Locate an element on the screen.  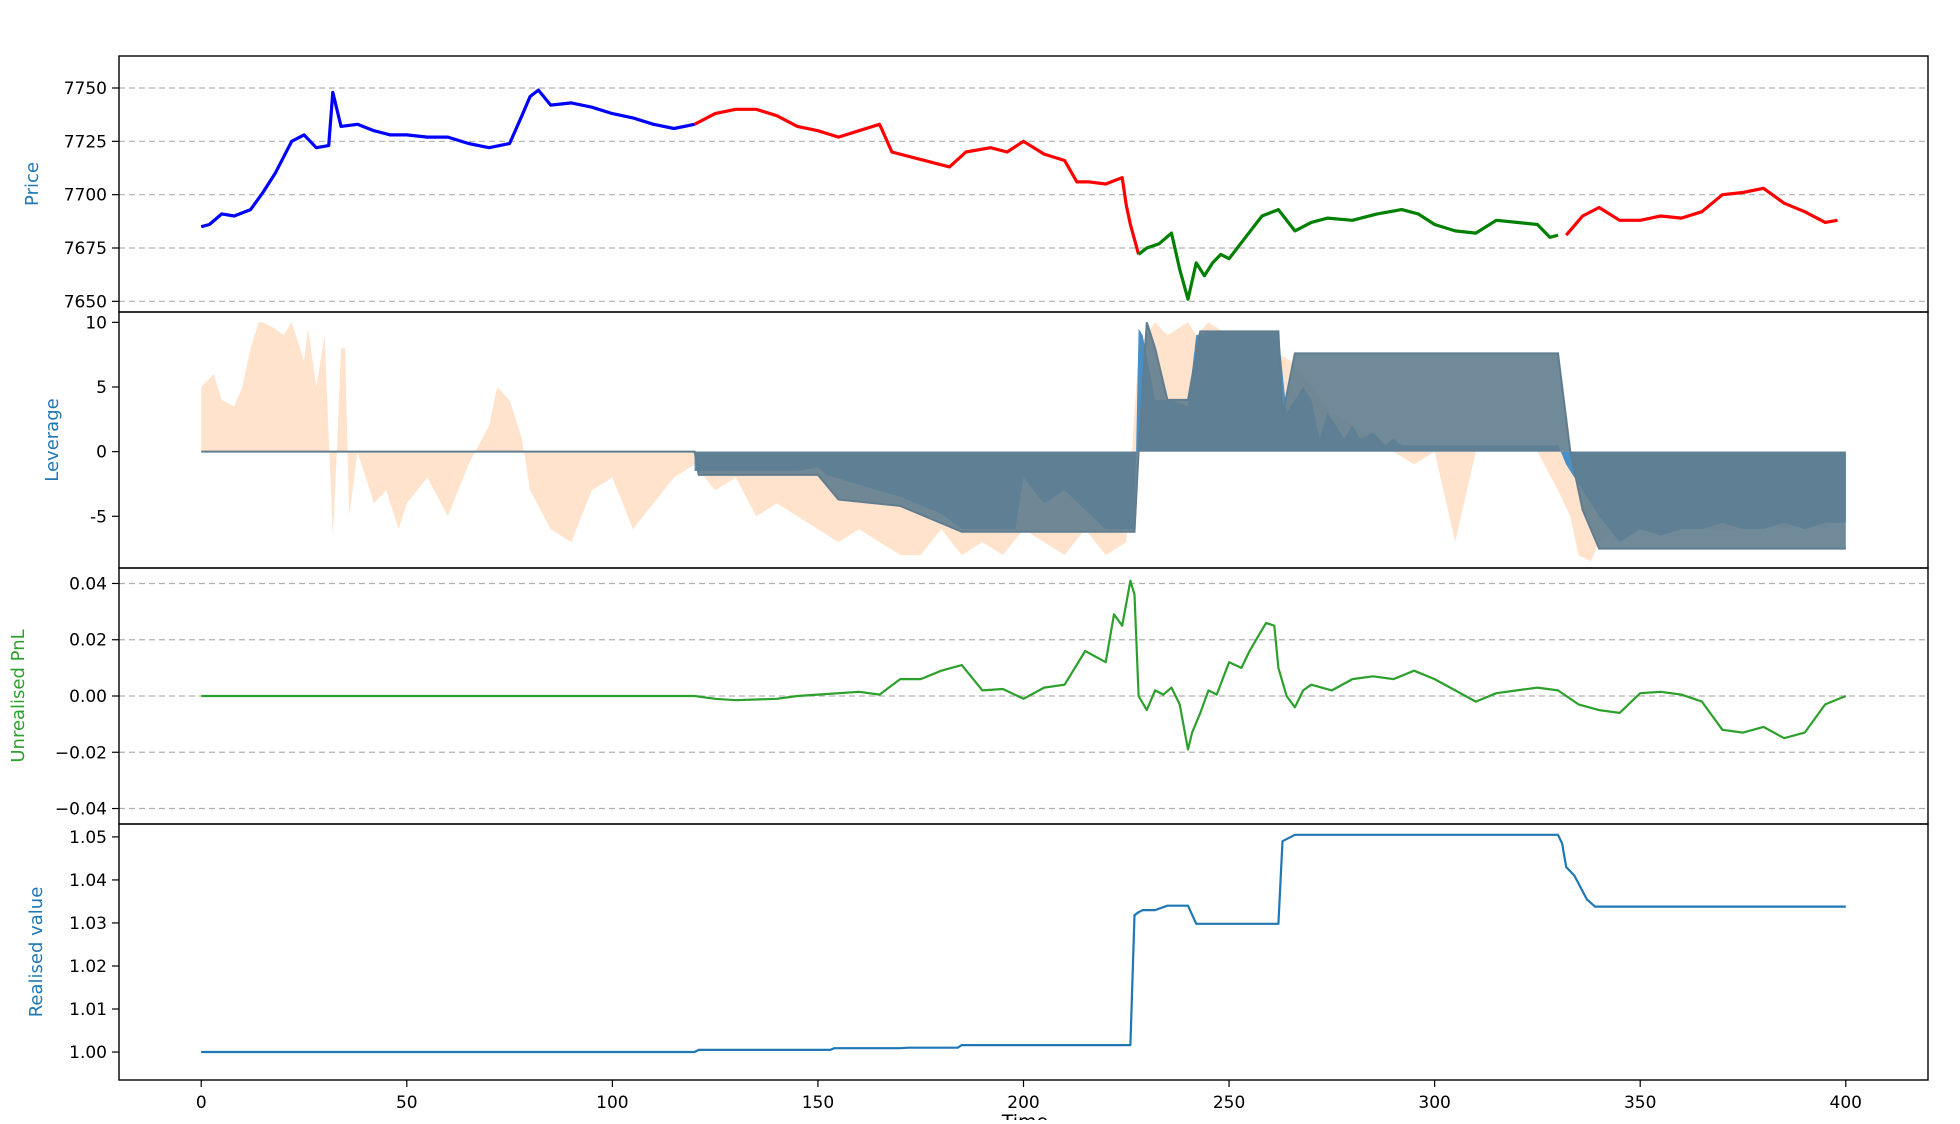
x-tick-label: 150 is located at coordinates (818, 1103).